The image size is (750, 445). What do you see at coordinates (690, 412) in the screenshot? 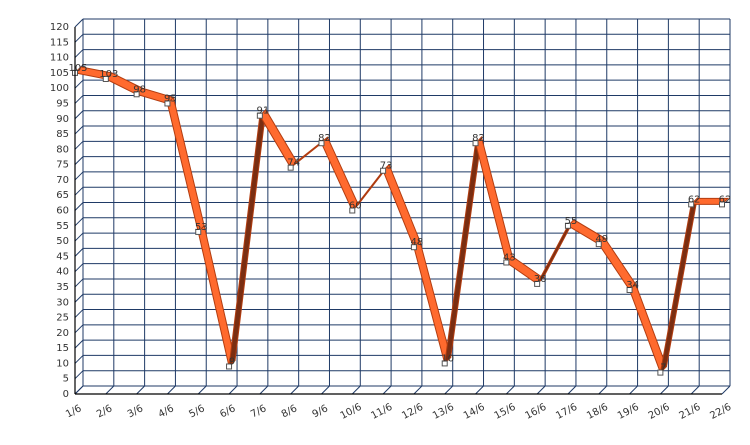
I see `x-tick-label: 21/6` at bounding box center [690, 412].